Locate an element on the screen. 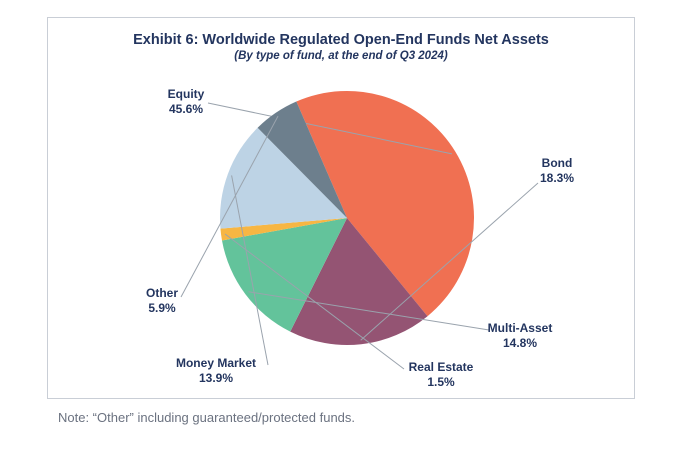 This screenshot has width=685, height=450. pie-slice-real-estate is located at coordinates (283, 229).